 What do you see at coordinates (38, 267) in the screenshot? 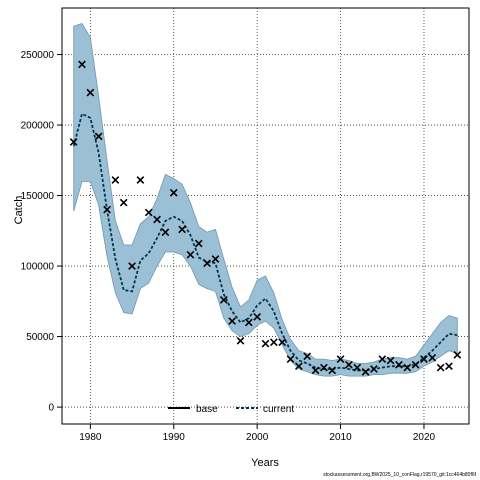
I see `y-tick-label: 100000` at bounding box center [38, 267].